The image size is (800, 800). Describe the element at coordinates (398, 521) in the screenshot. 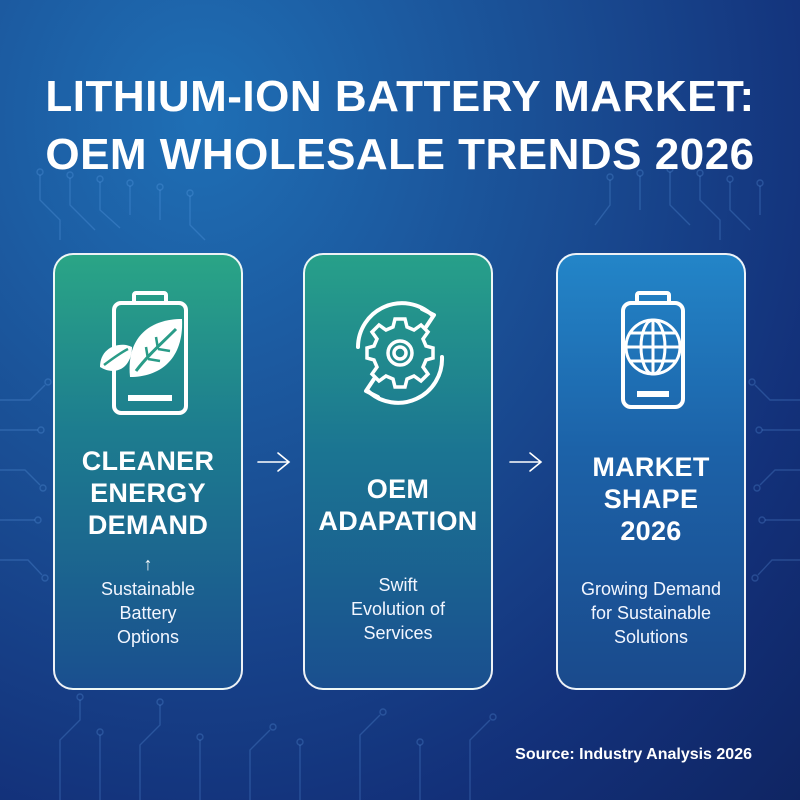

I see `card-2-title-line-2: ADAPATION` at that location.